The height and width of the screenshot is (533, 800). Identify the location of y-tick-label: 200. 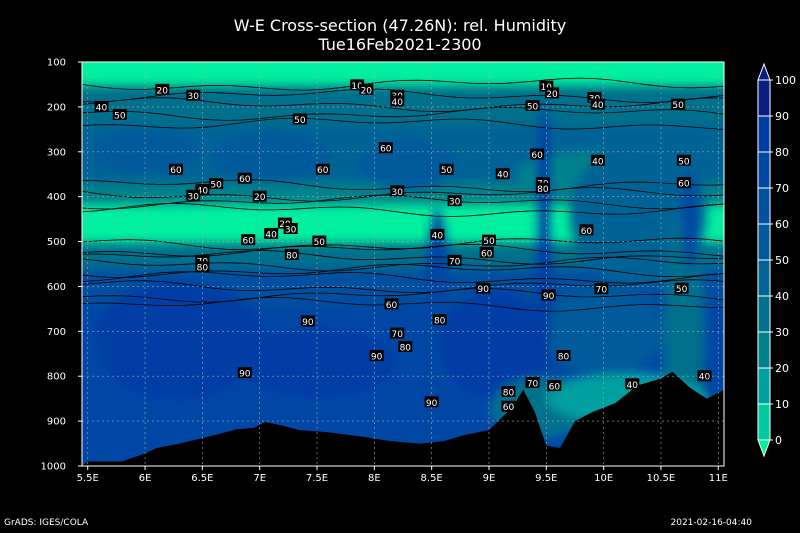
(56, 107).